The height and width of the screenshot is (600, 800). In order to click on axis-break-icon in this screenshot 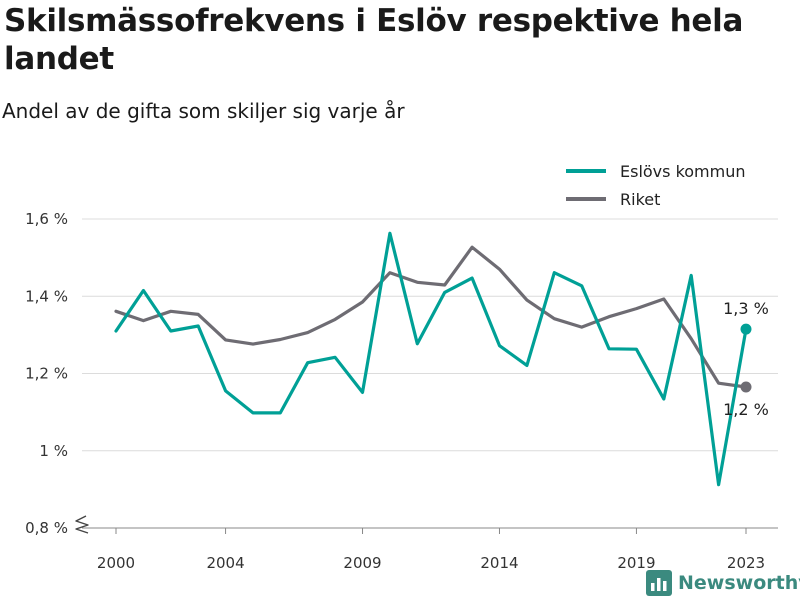, I will do `click(82, 524)`.